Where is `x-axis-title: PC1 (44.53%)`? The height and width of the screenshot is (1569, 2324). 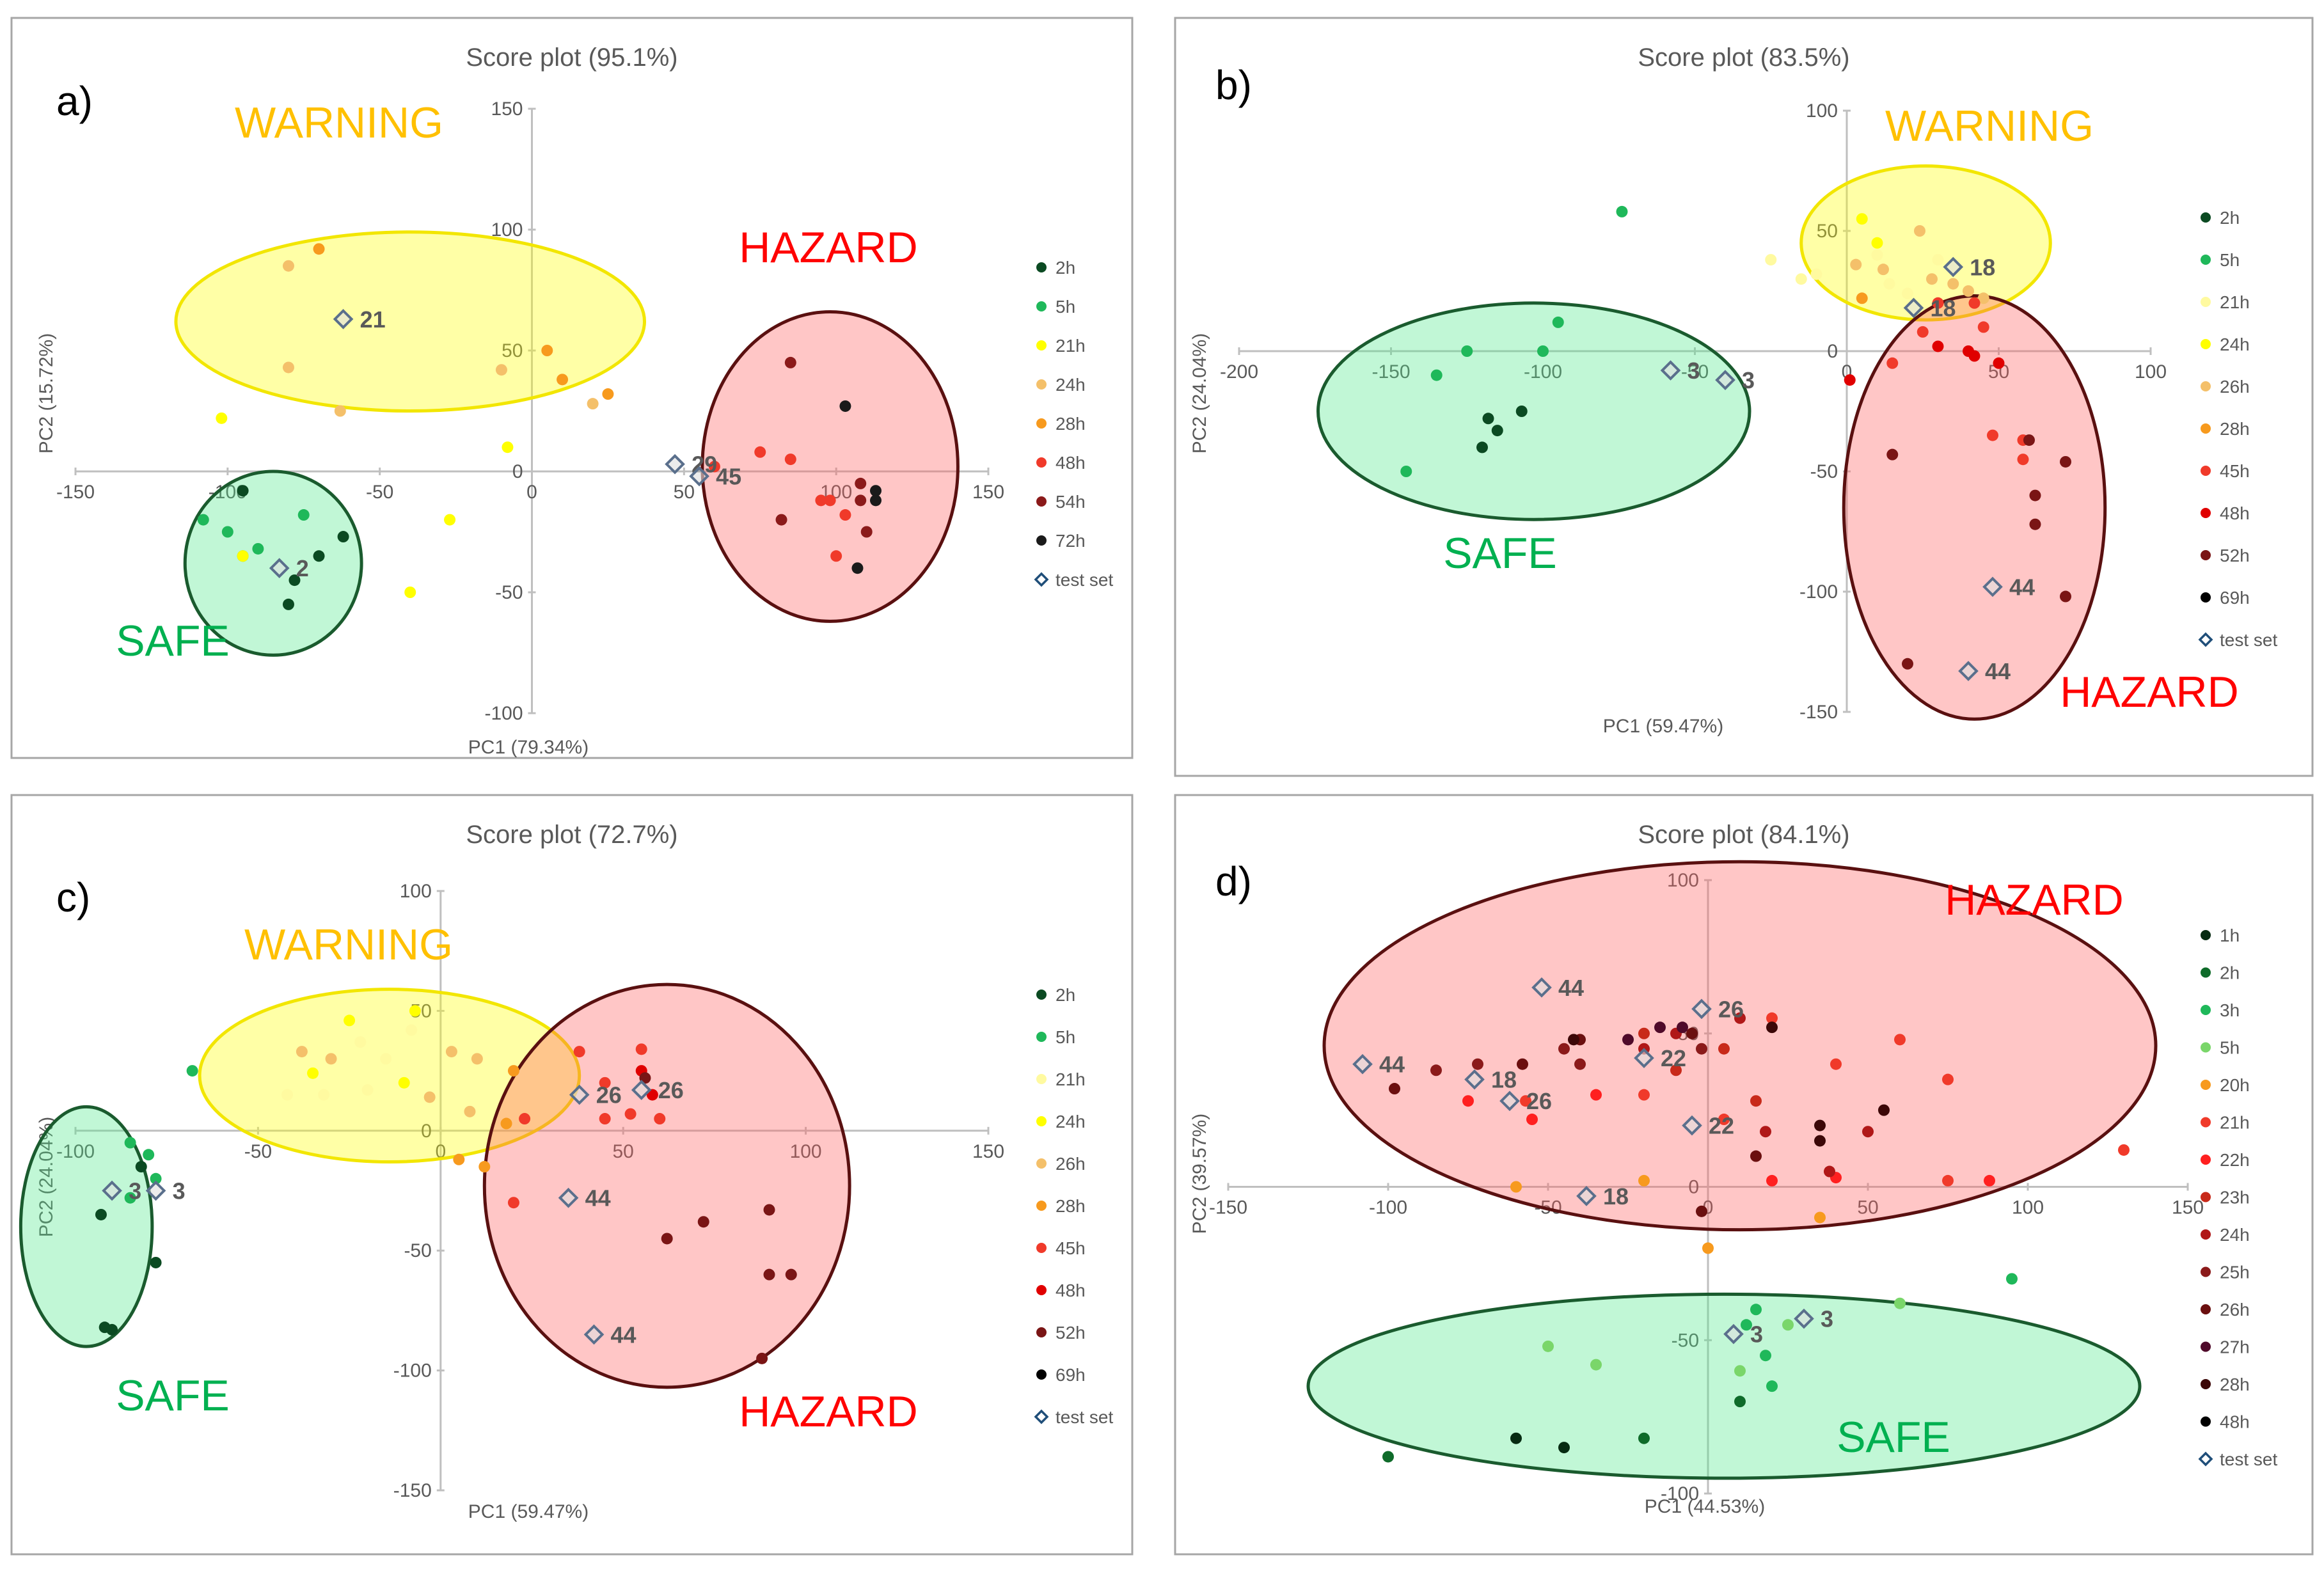 x-axis-title: PC1 (44.53%) is located at coordinates (1705, 1507).